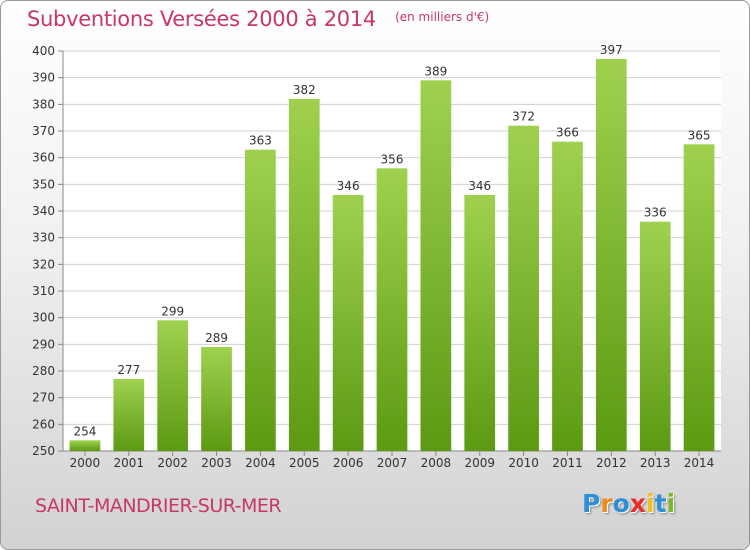  I want to click on y-tick-label: 360, so click(43, 158).